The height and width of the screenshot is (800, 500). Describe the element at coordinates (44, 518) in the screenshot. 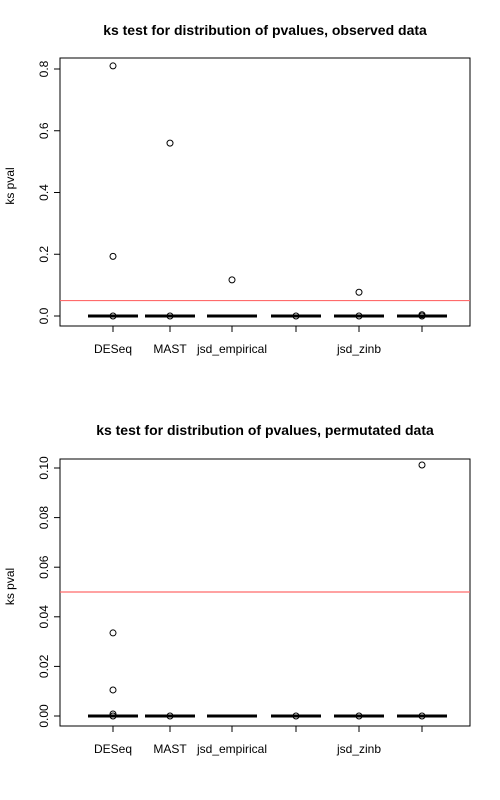

I see `y-tick-label: 0.08` at that location.